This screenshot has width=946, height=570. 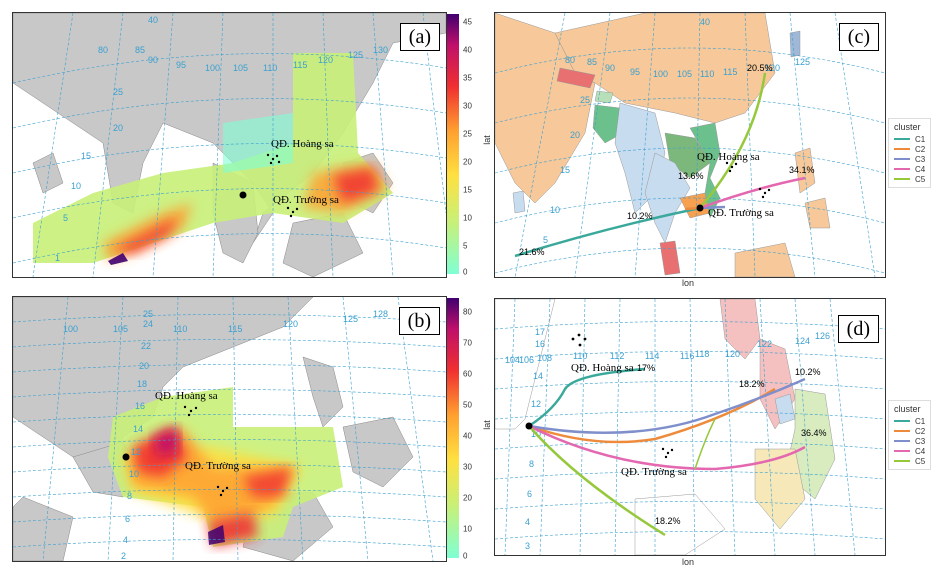 I want to click on colorbar-tick: 50, so click(x=467, y=405).